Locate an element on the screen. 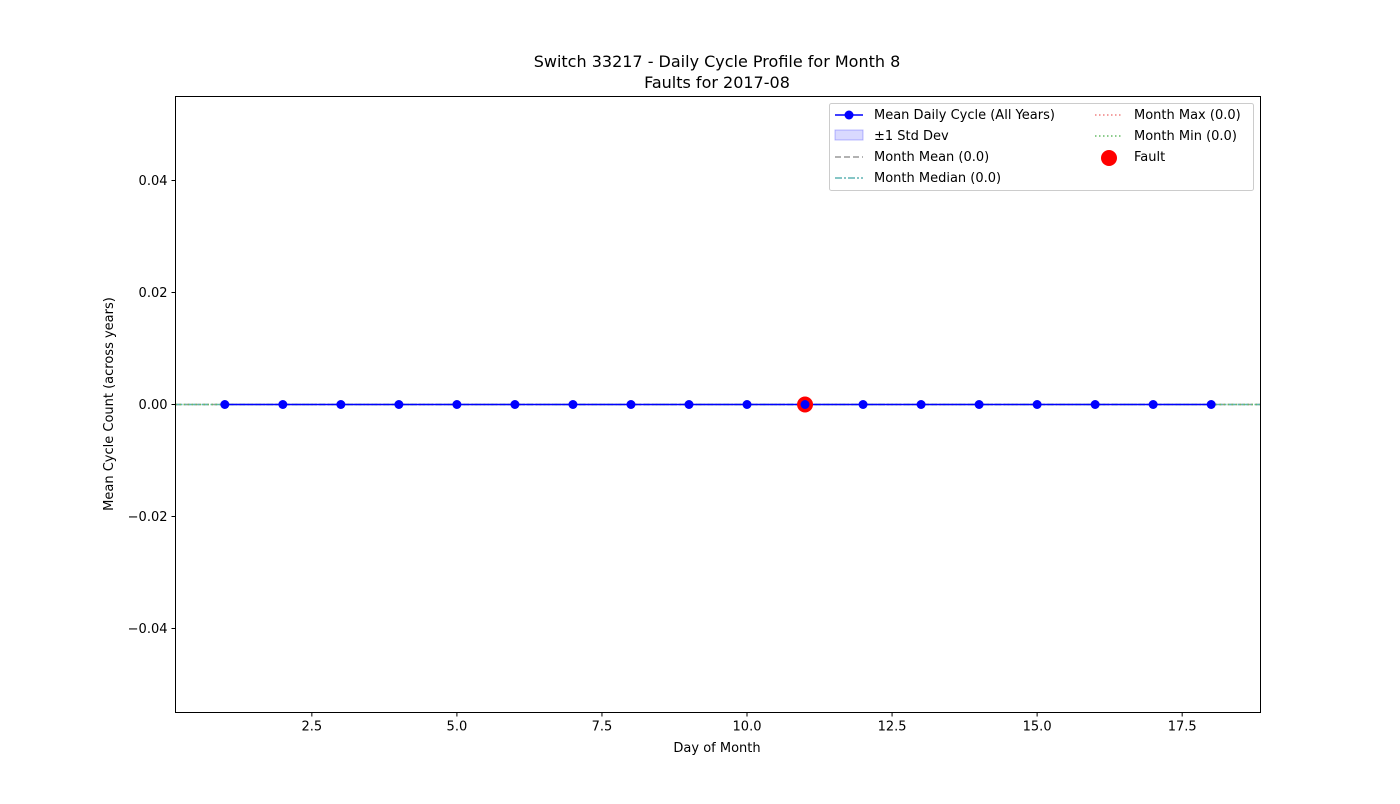  legend-item-month-min: Month Min (0.0) is located at coordinates (1166, 136).